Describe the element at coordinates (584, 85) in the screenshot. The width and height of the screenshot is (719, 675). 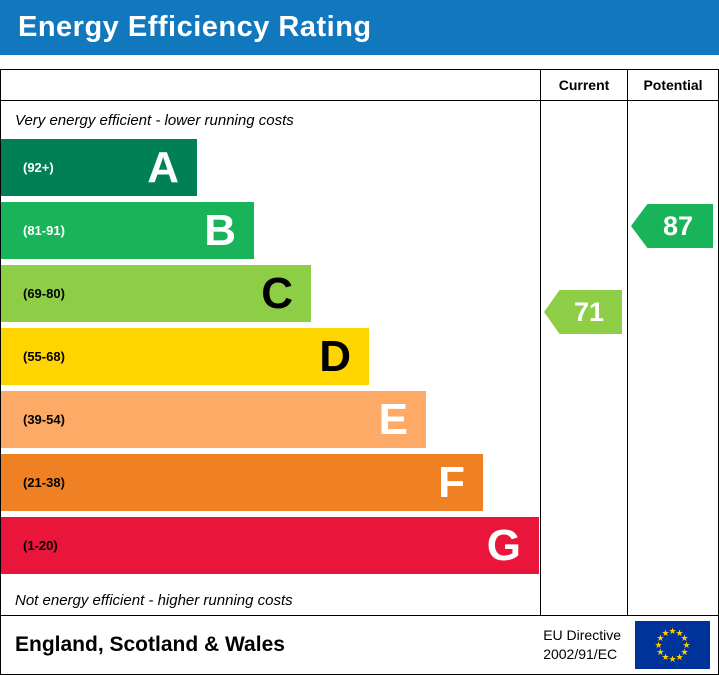
I see `column-header-current: Current` at that location.